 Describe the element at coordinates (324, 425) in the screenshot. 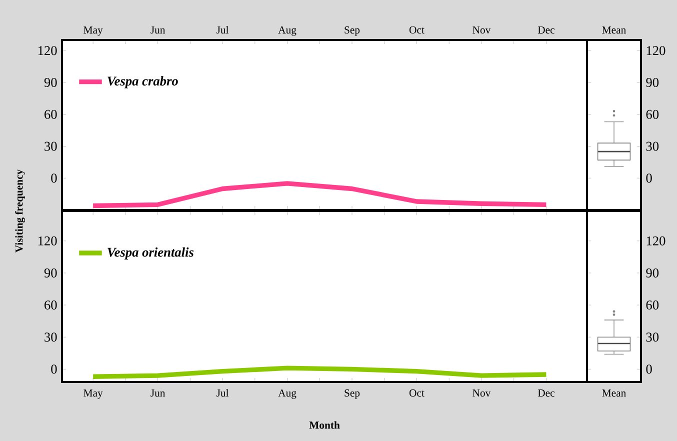

I see `x-axis-title: Month` at that location.